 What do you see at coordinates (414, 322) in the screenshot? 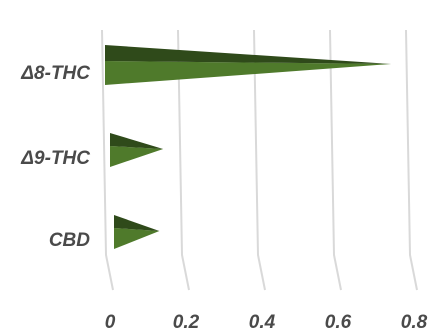
I see `x-tick-label: 0.8` at bounding box center [414, 322].